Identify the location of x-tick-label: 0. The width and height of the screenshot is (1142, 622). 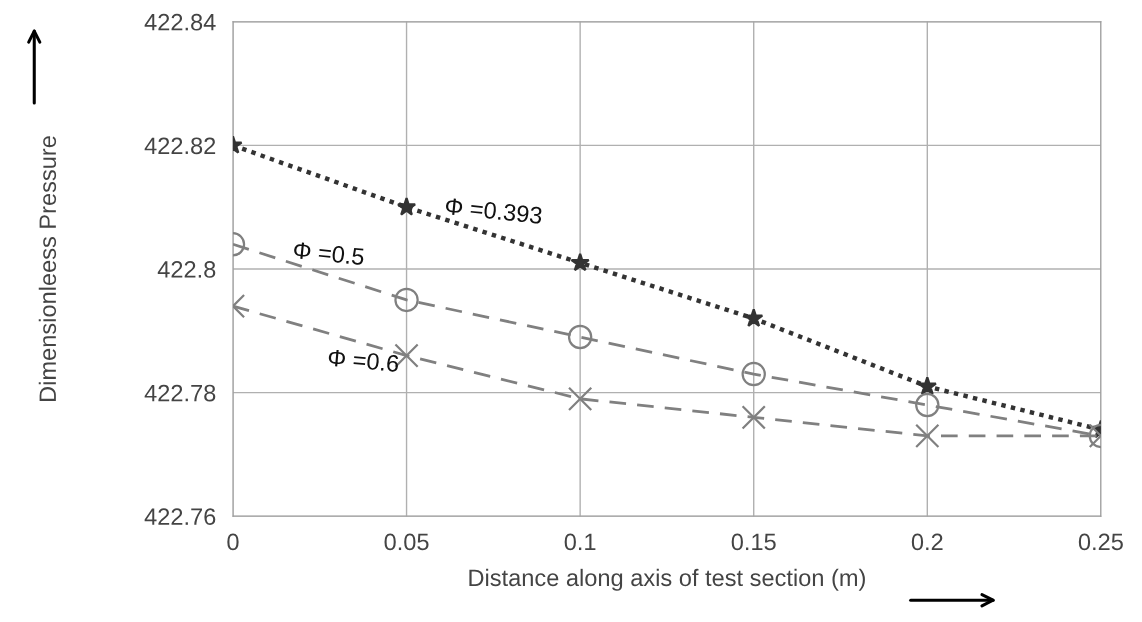
(233, 542).